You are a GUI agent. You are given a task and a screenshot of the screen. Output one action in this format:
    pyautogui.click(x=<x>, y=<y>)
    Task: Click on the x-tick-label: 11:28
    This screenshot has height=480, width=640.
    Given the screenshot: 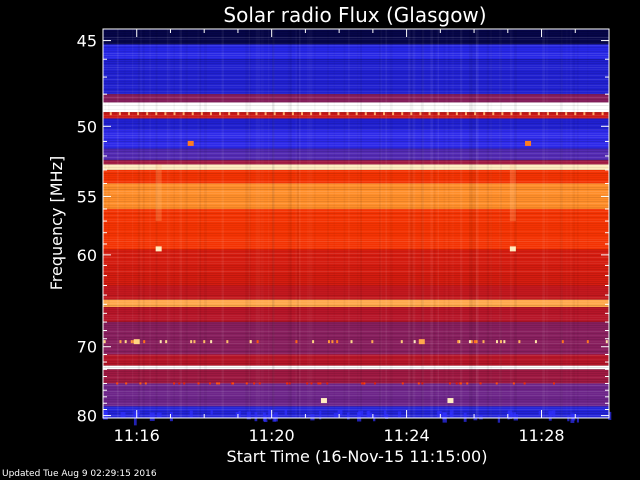 What is the action you would take?
    pyautogui.click(x=541, y=435)
    